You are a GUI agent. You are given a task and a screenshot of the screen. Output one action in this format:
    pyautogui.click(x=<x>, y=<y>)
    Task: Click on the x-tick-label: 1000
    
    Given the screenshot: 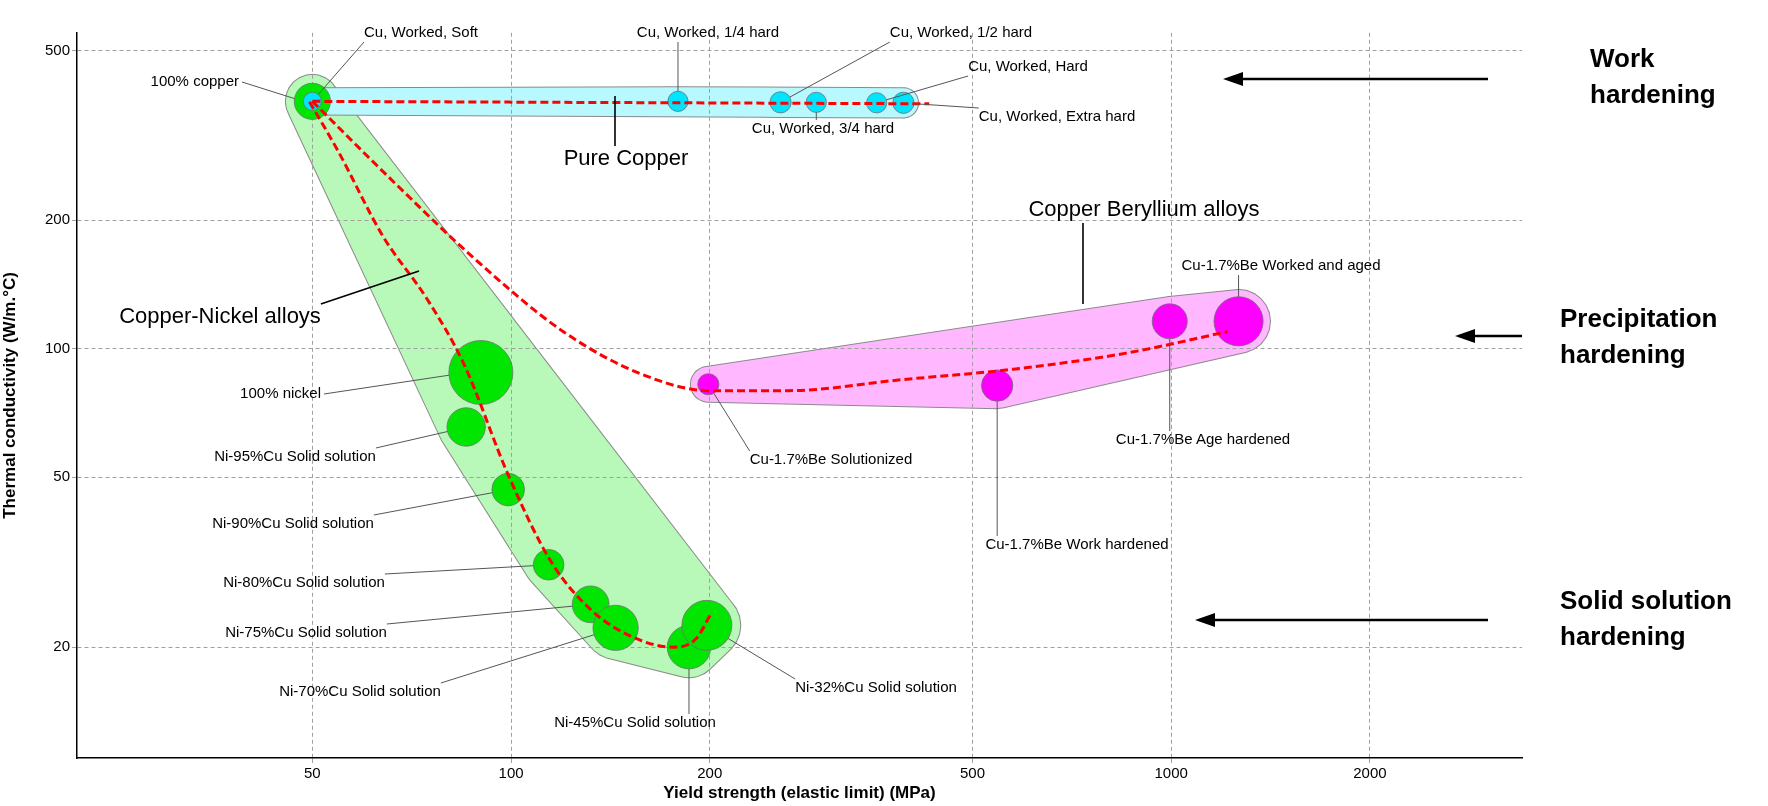 What is the action you would take?
    pyautogui.click(x=1171, y=773)
    